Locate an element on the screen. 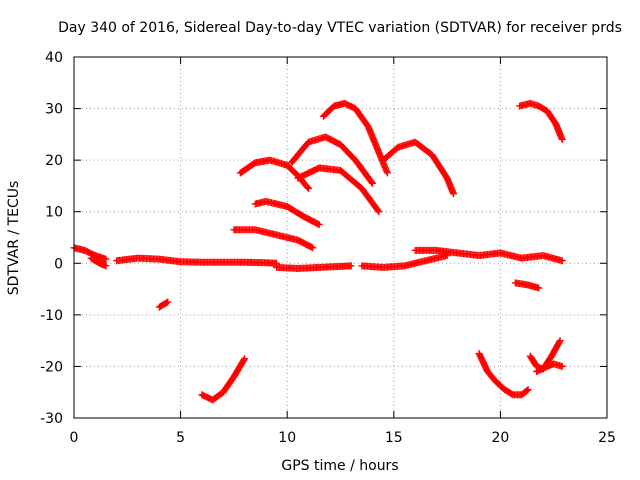  y-tick-label: 10 is located at coordinates (54, 213).